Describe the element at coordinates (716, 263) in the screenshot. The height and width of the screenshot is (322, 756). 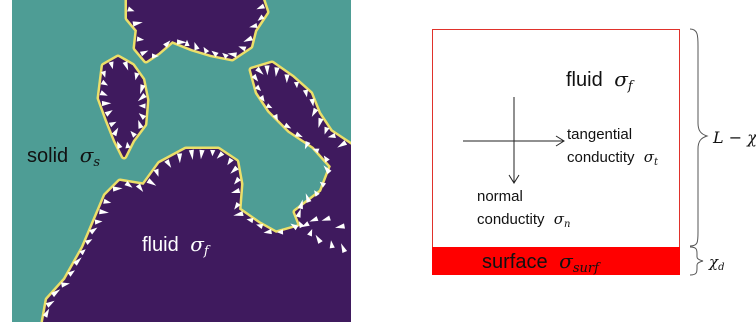
I see `surface-thickness-label: χd` at that location.